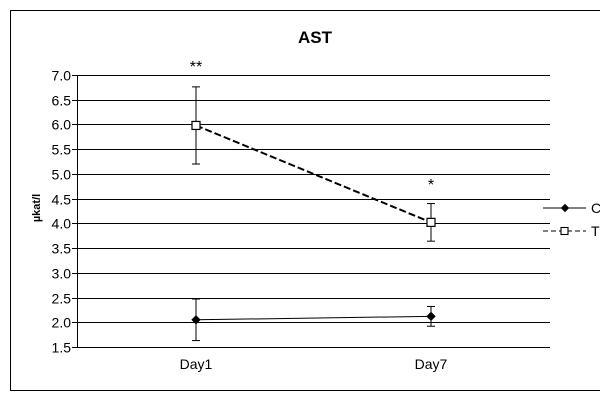 This screenshot has height=396, width=600. Describe the element at coordinates (431, 364) in the screenshot. I see `x-tick-label: Day7` at that location.